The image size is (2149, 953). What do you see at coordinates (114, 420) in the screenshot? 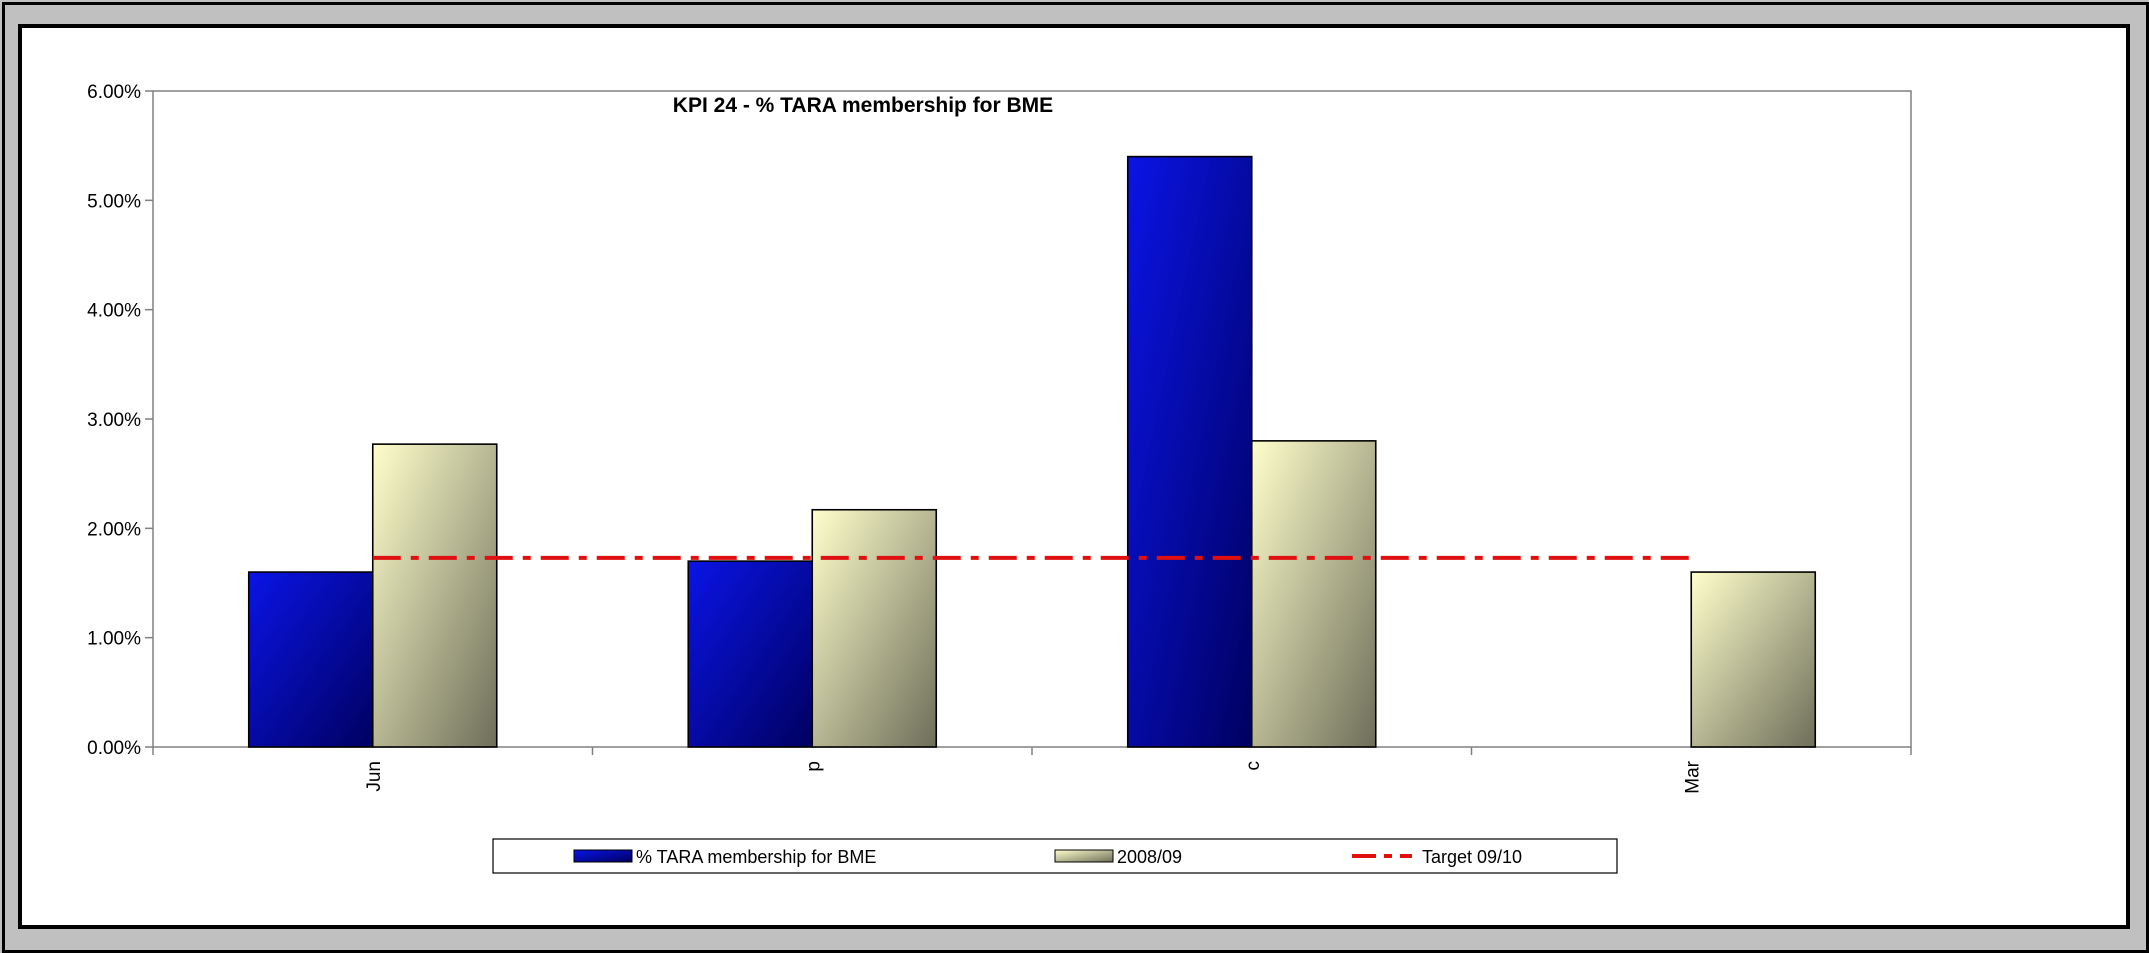
I see `y-tick-label: 3.00%` at bounding box center [114, 420].